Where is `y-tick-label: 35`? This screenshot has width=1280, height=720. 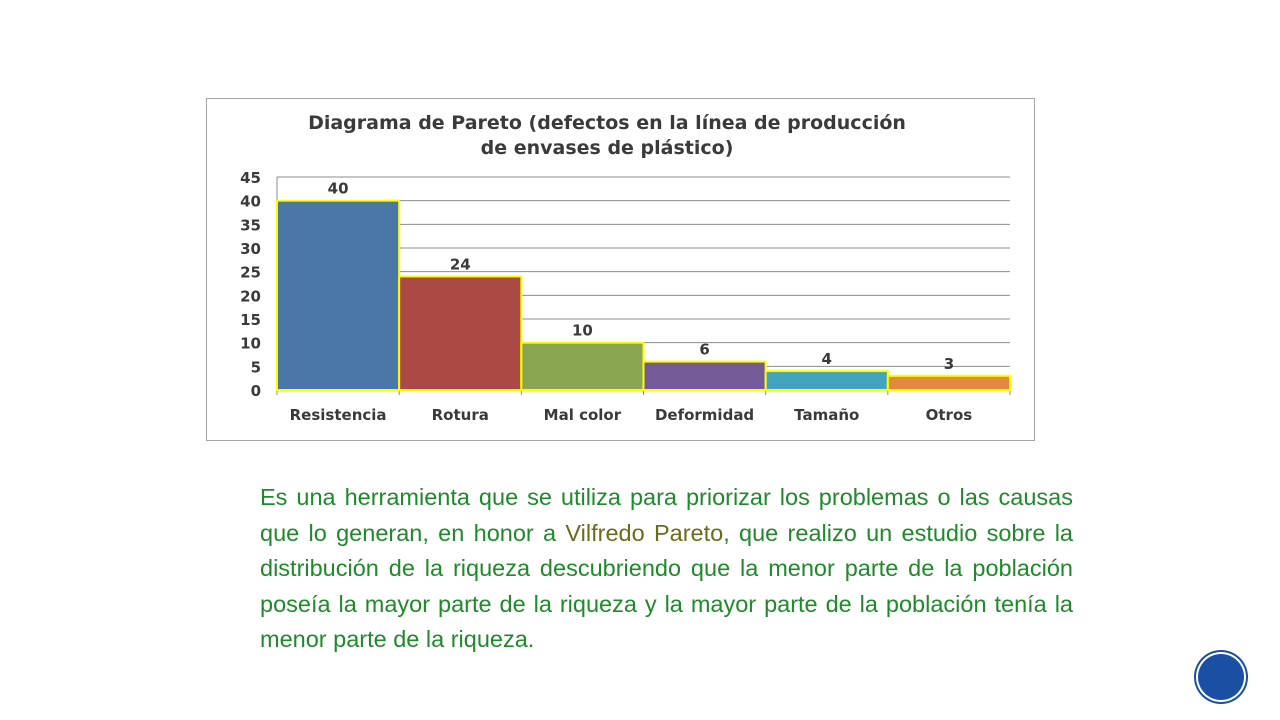
y-tick-label: 35 is located at coordinates (250, 225).